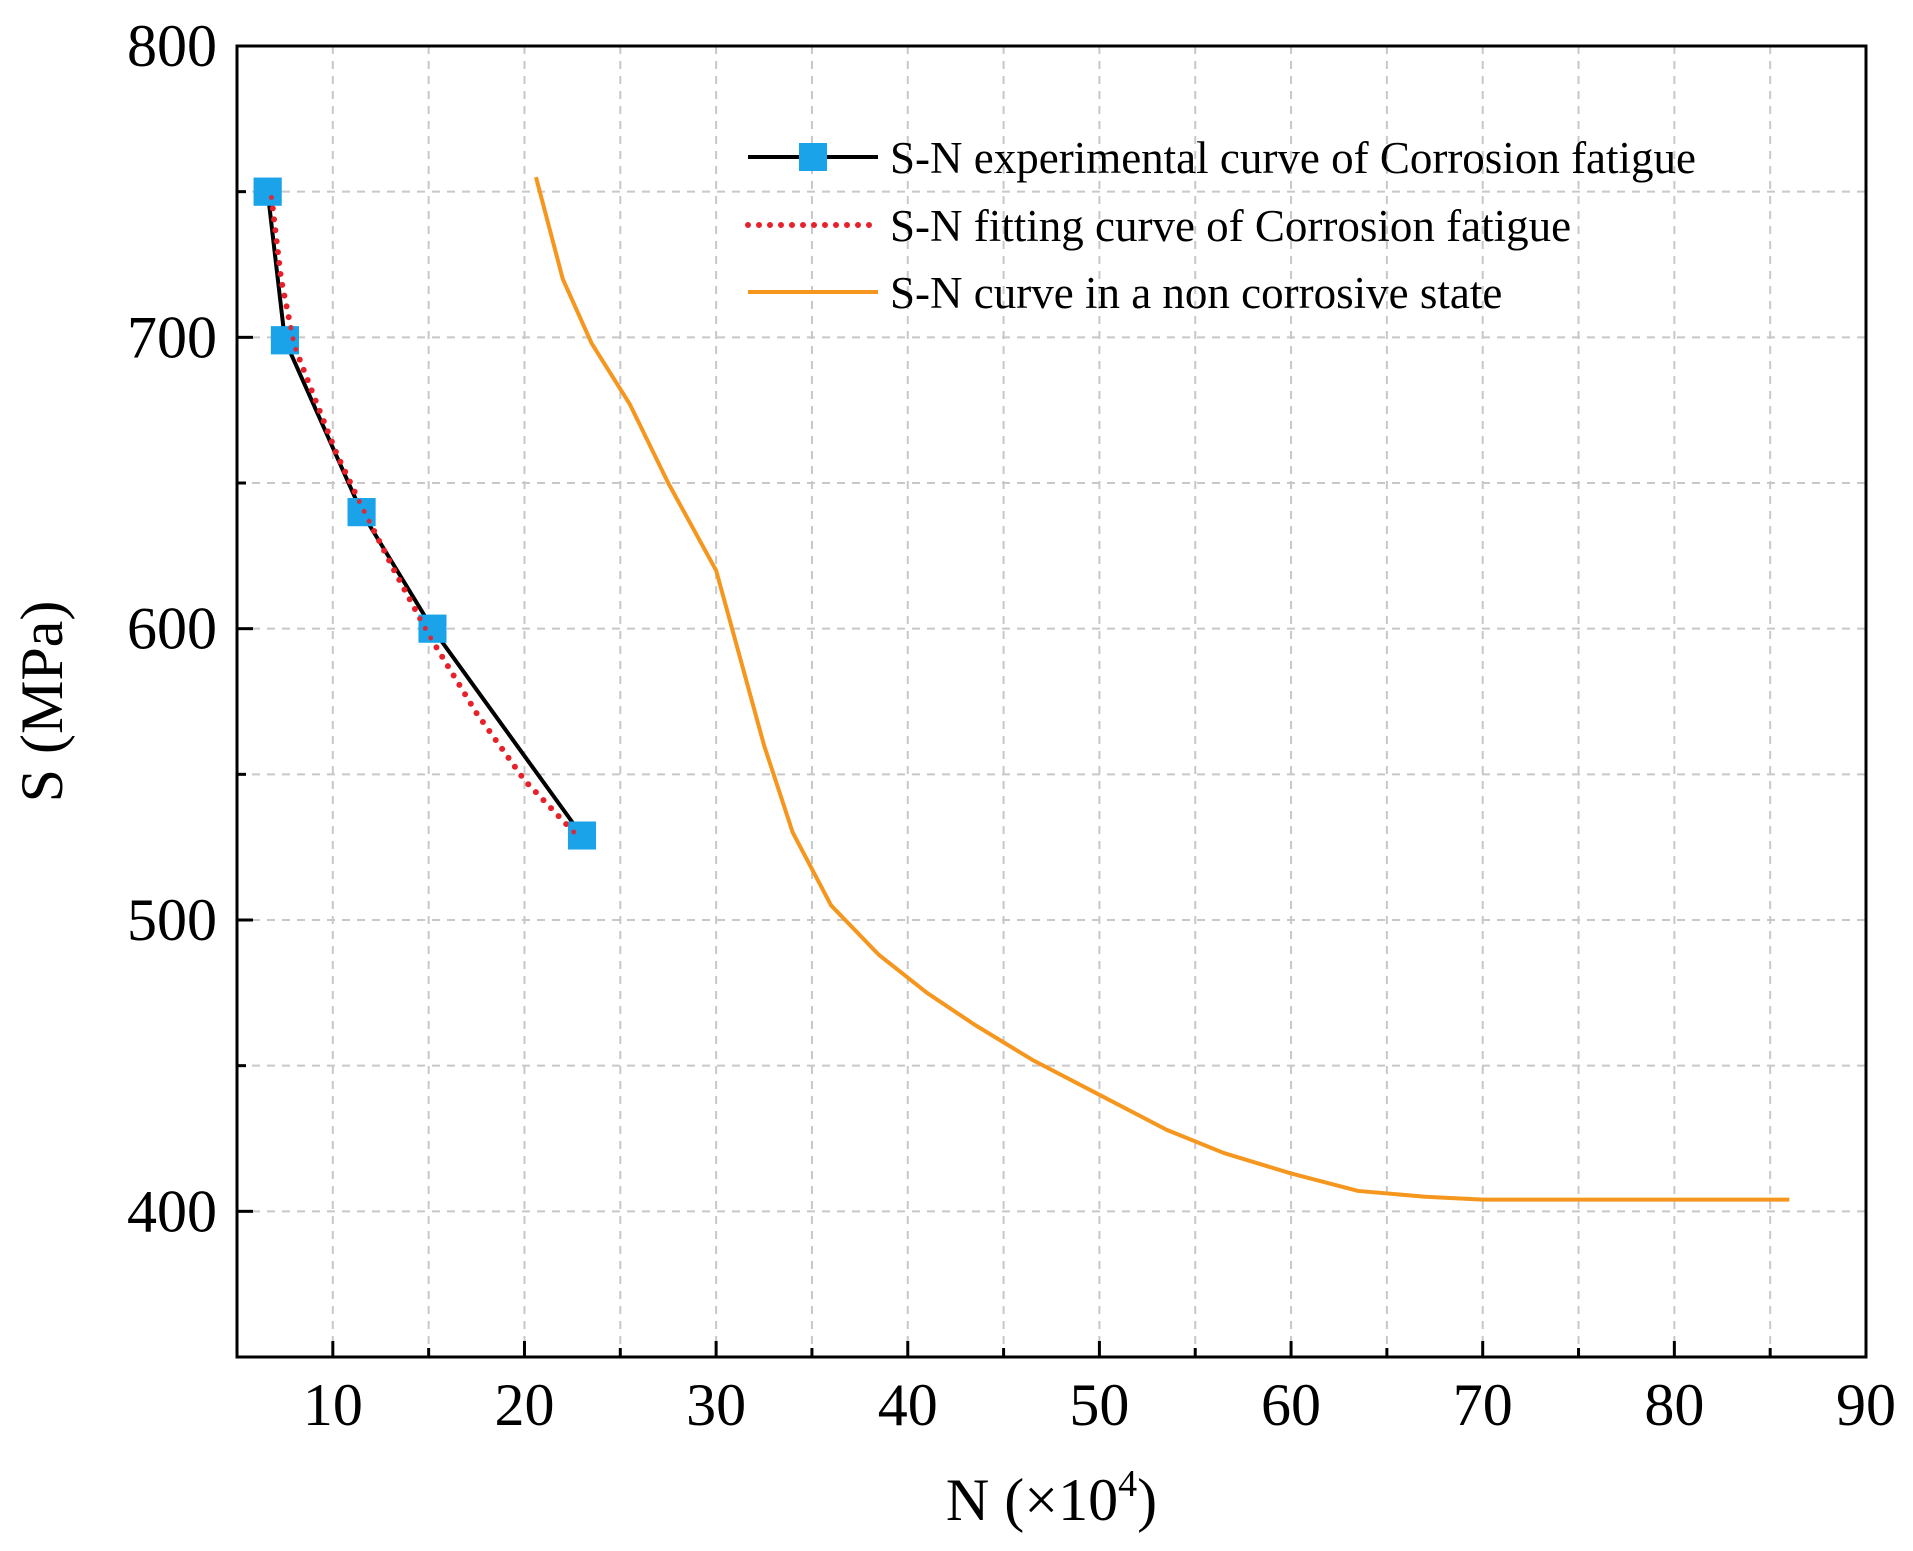 The width and height of the screenshot is (1913, 1551). Describe the element at coordinates (172, 337) in the screenshot. I see `y-tick-label: 700` at that location.